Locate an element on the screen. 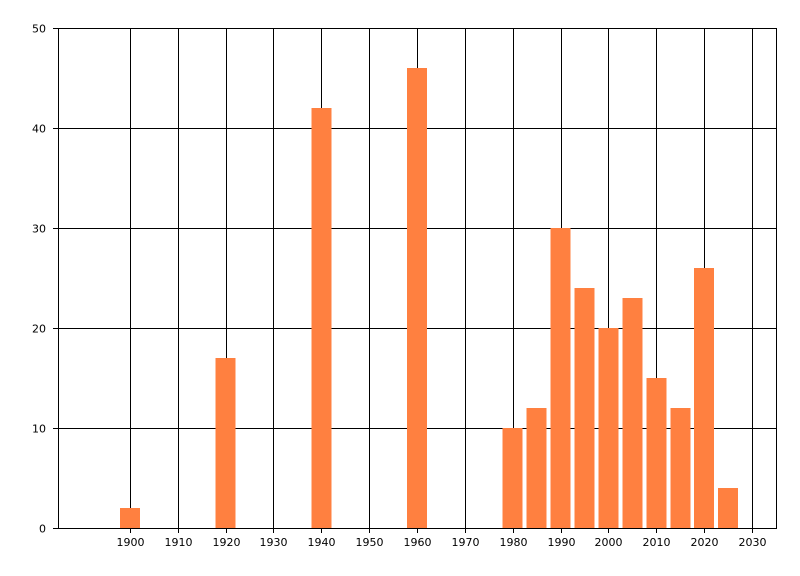  bar-1980 is located at coordinates (512, 478).